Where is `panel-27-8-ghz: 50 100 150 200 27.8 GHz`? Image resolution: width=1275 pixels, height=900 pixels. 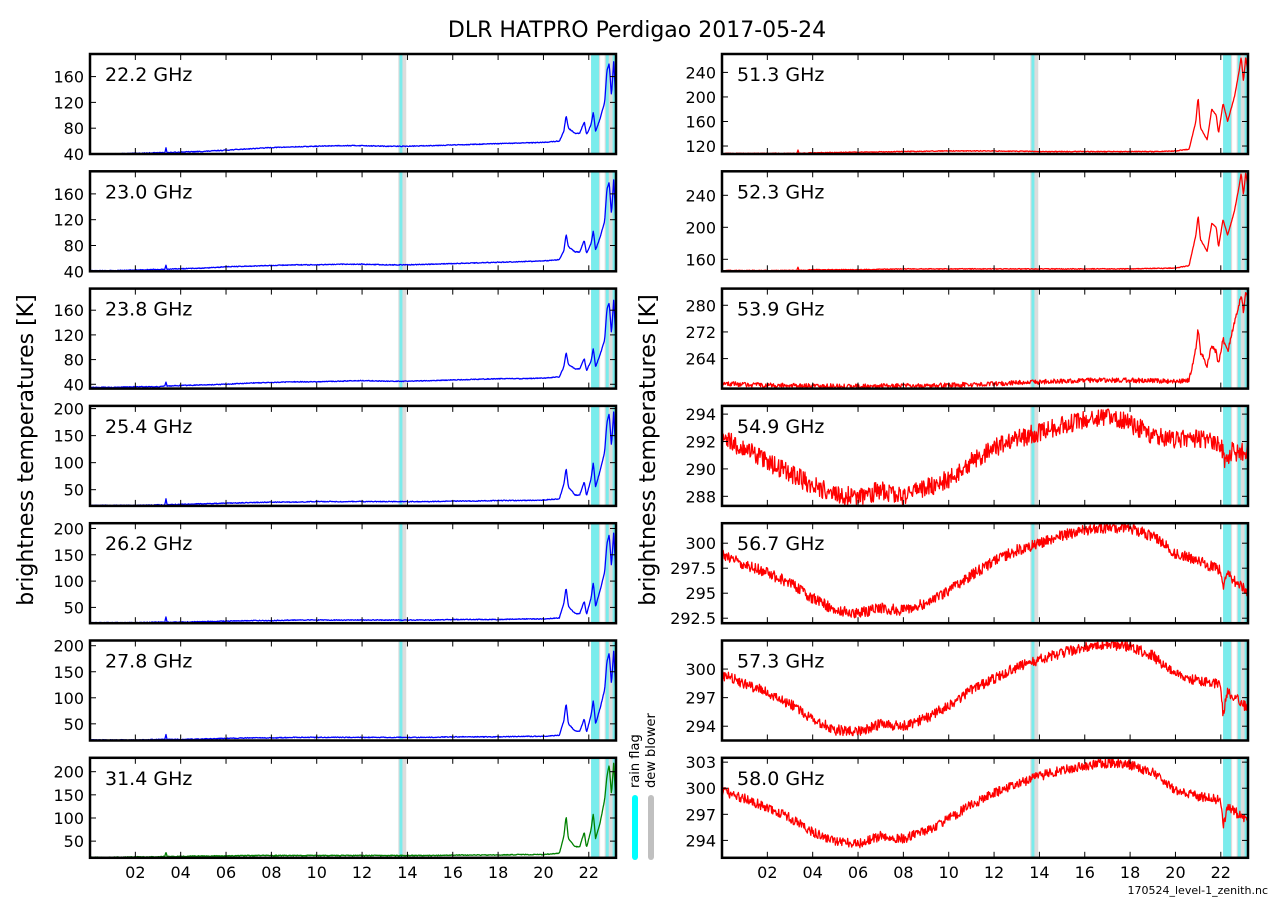 panel-27-8-ghz: 50 100 150 200 27.8 GHz is located at coordinates (335, 689).